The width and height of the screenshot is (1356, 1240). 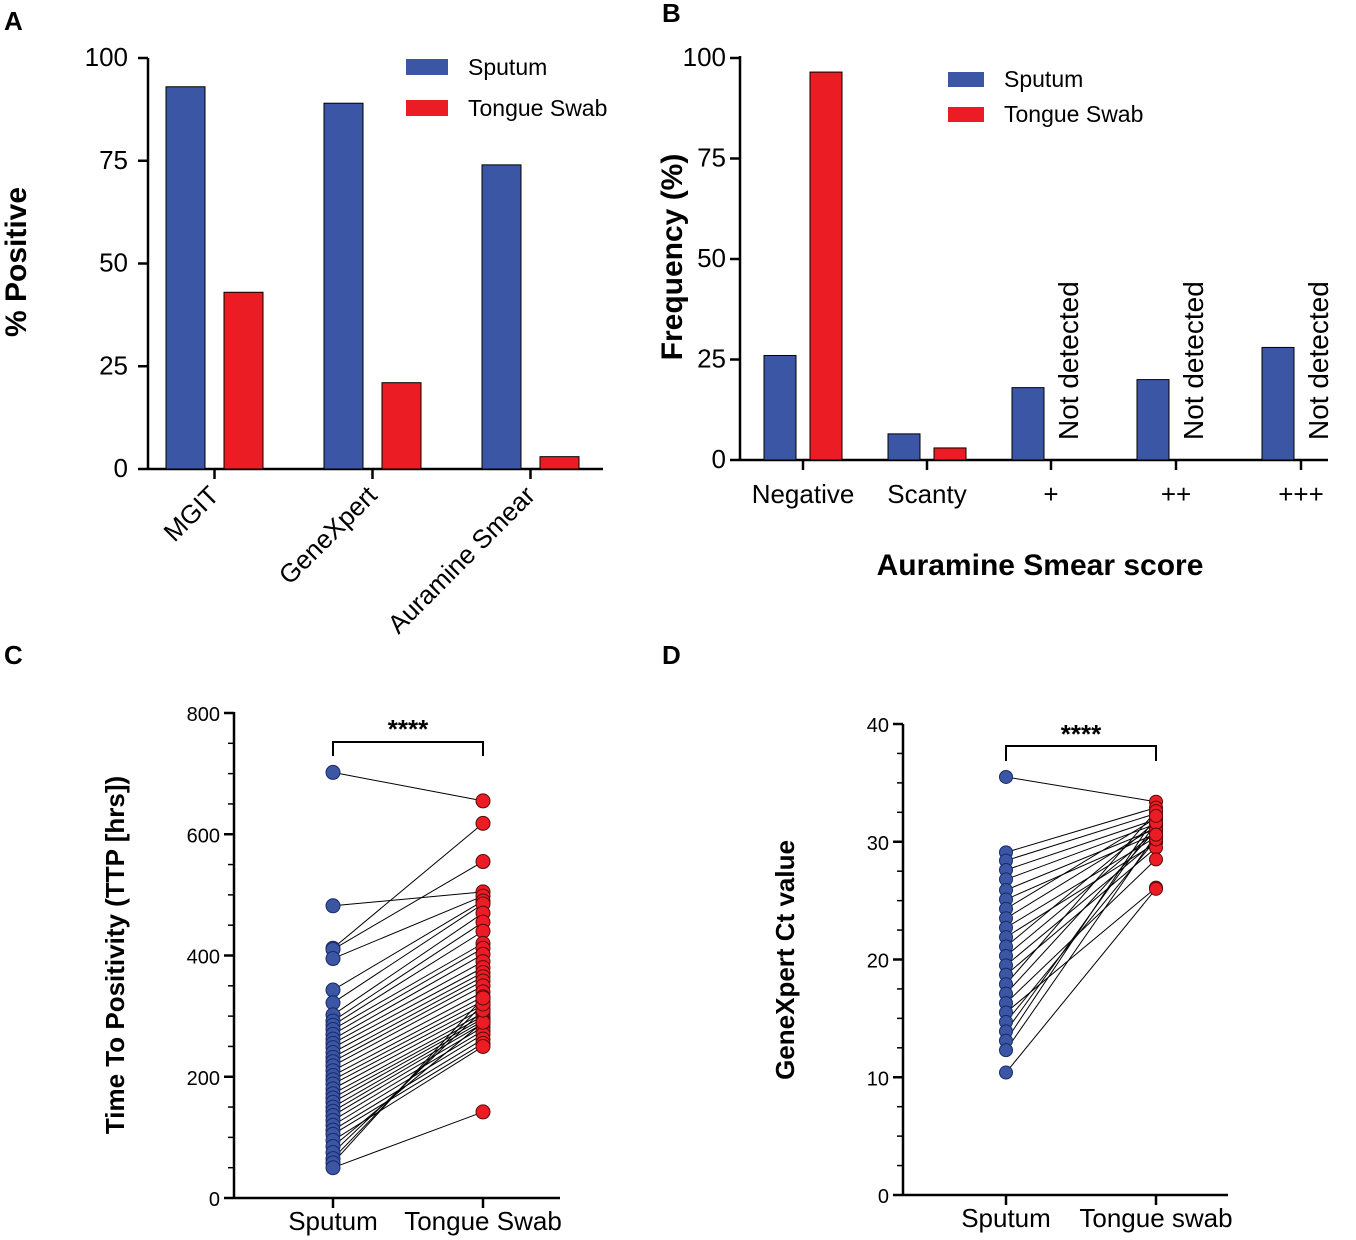 I want to click on panel-c-y-tick-label: 800, so click(x=203, y=715).